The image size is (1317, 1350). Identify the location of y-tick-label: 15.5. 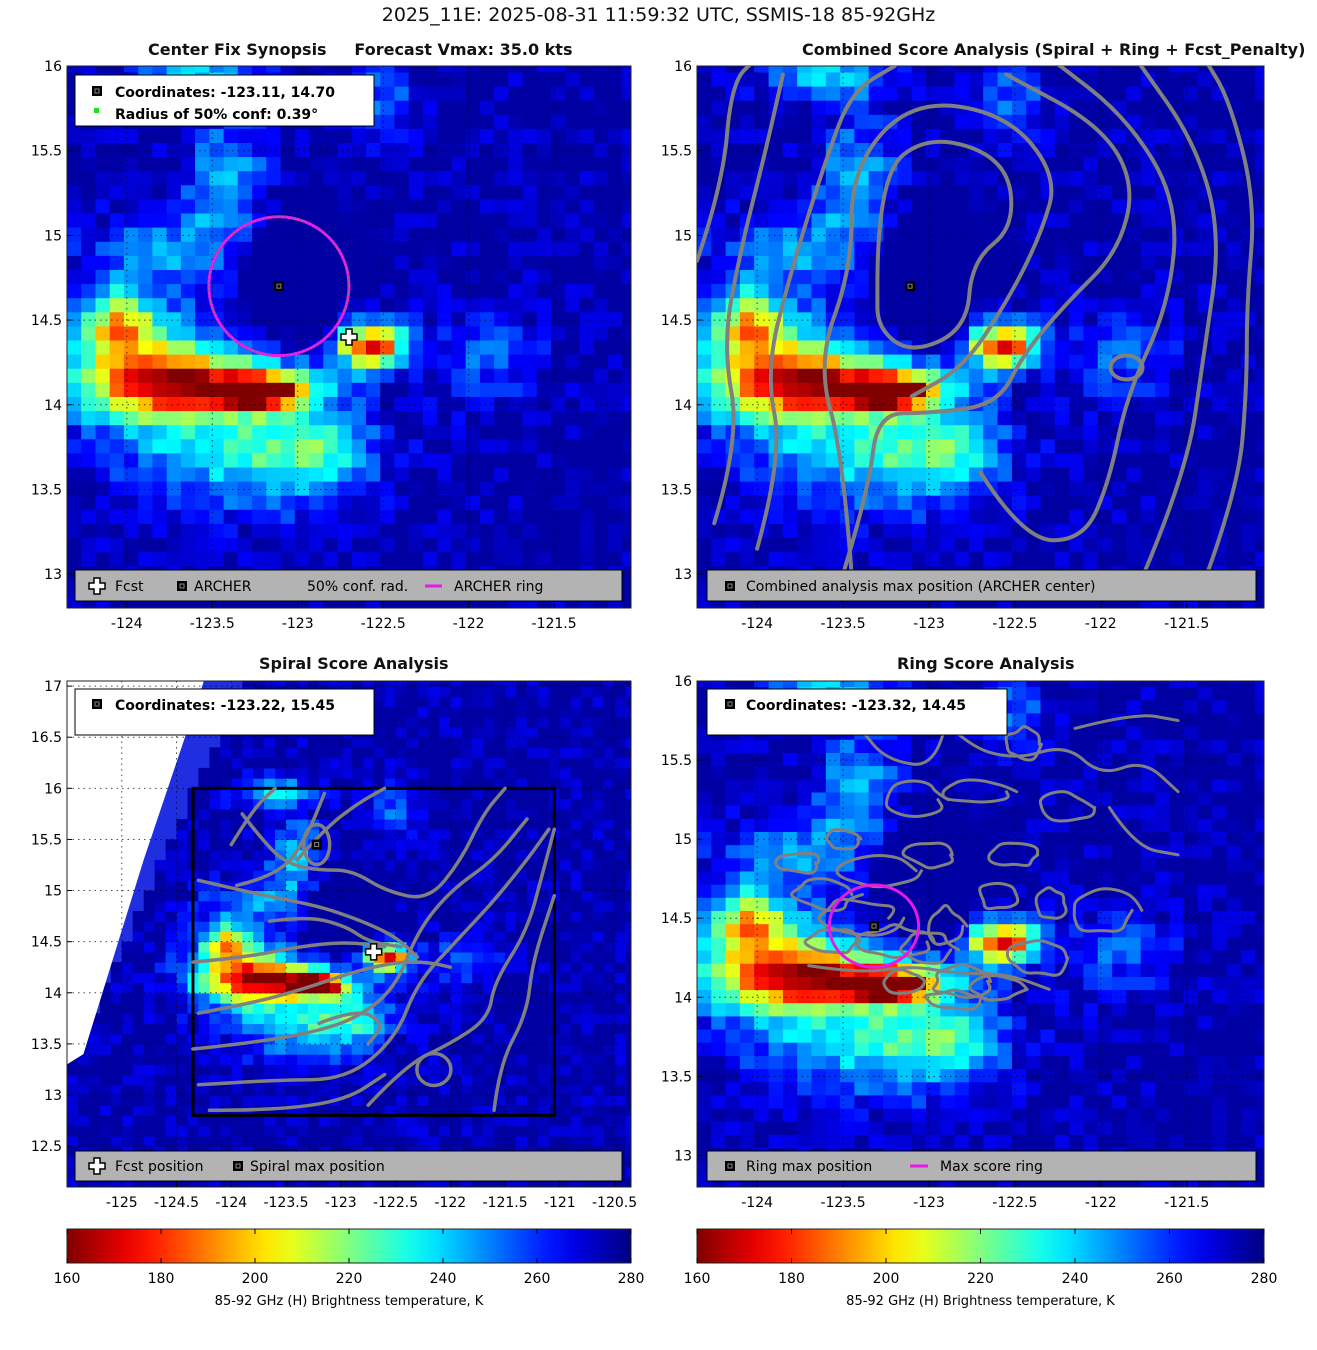
(46, 152).